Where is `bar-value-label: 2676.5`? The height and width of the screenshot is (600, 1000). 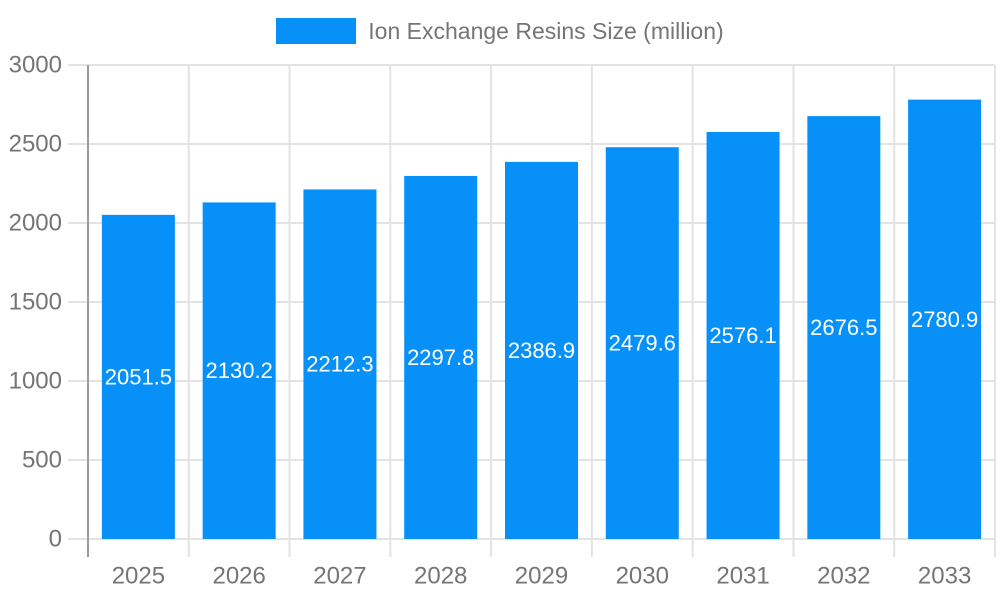 bar-value-label: 2676.5 is located at coordinates (843, 327).